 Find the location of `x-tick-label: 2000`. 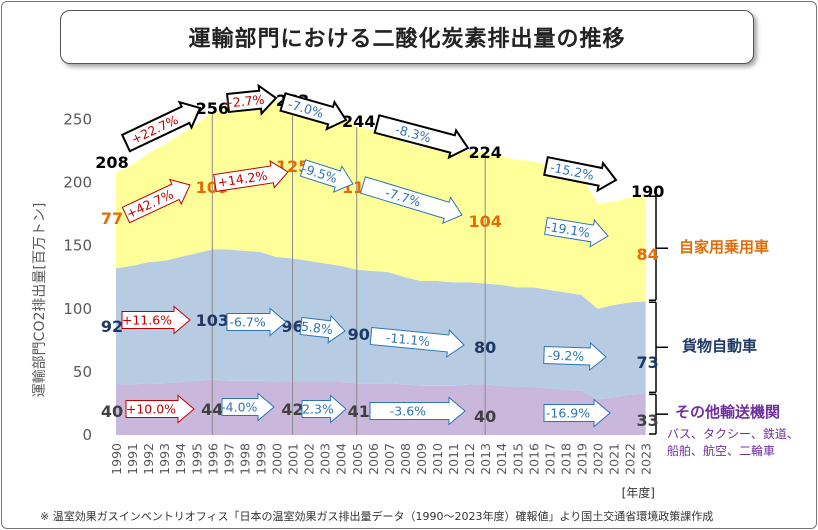

x-tick-label: 2000 is located at coordinates (277, 459).